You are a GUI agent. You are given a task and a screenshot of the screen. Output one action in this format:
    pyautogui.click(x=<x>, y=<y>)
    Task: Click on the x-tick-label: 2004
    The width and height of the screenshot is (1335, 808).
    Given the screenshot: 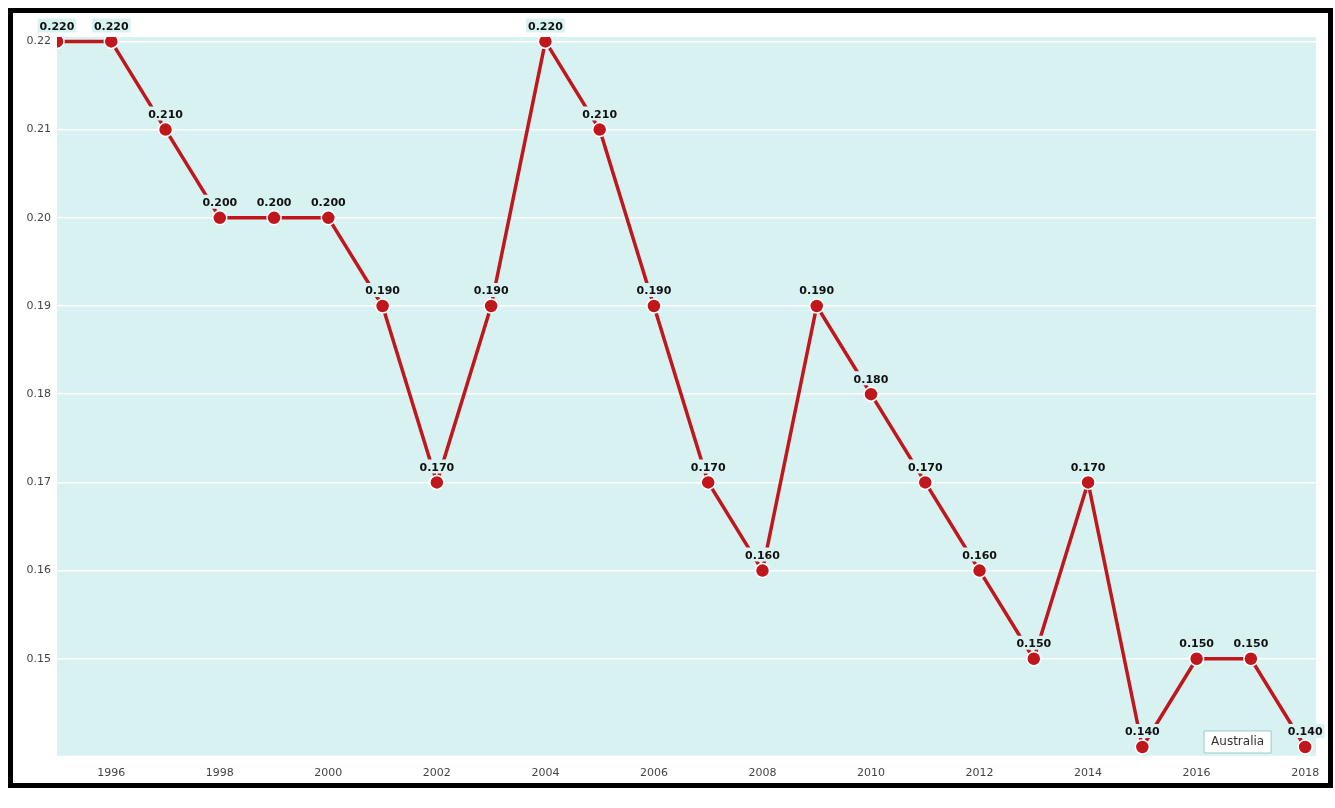 What is the action you would take?
    pyautogui.click(x=545, y=773)
    